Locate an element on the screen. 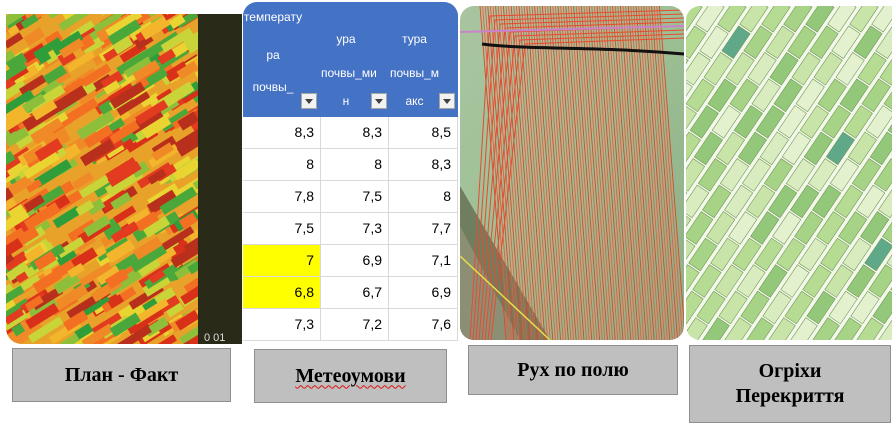  table-row: 7,3 7,2 7,6 is located at coordinates (350, 325).